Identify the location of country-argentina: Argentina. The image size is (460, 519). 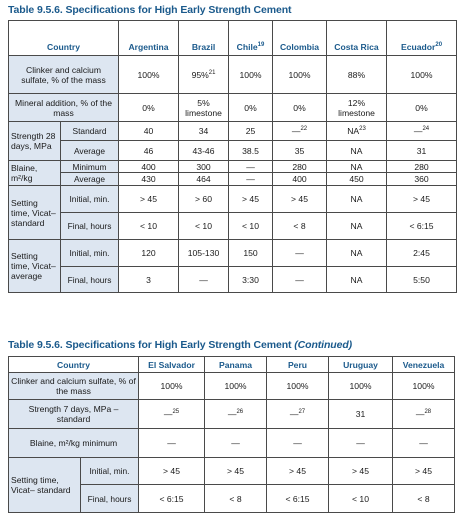
(149, 38).